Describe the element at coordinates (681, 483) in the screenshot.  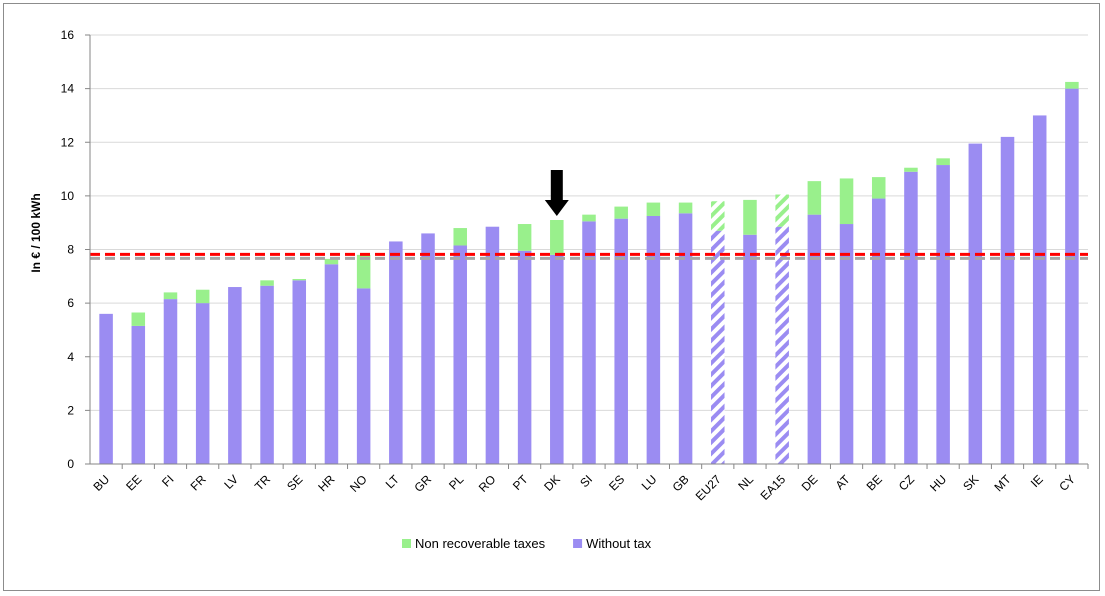
I see `x-tick-label: GB` at that location.